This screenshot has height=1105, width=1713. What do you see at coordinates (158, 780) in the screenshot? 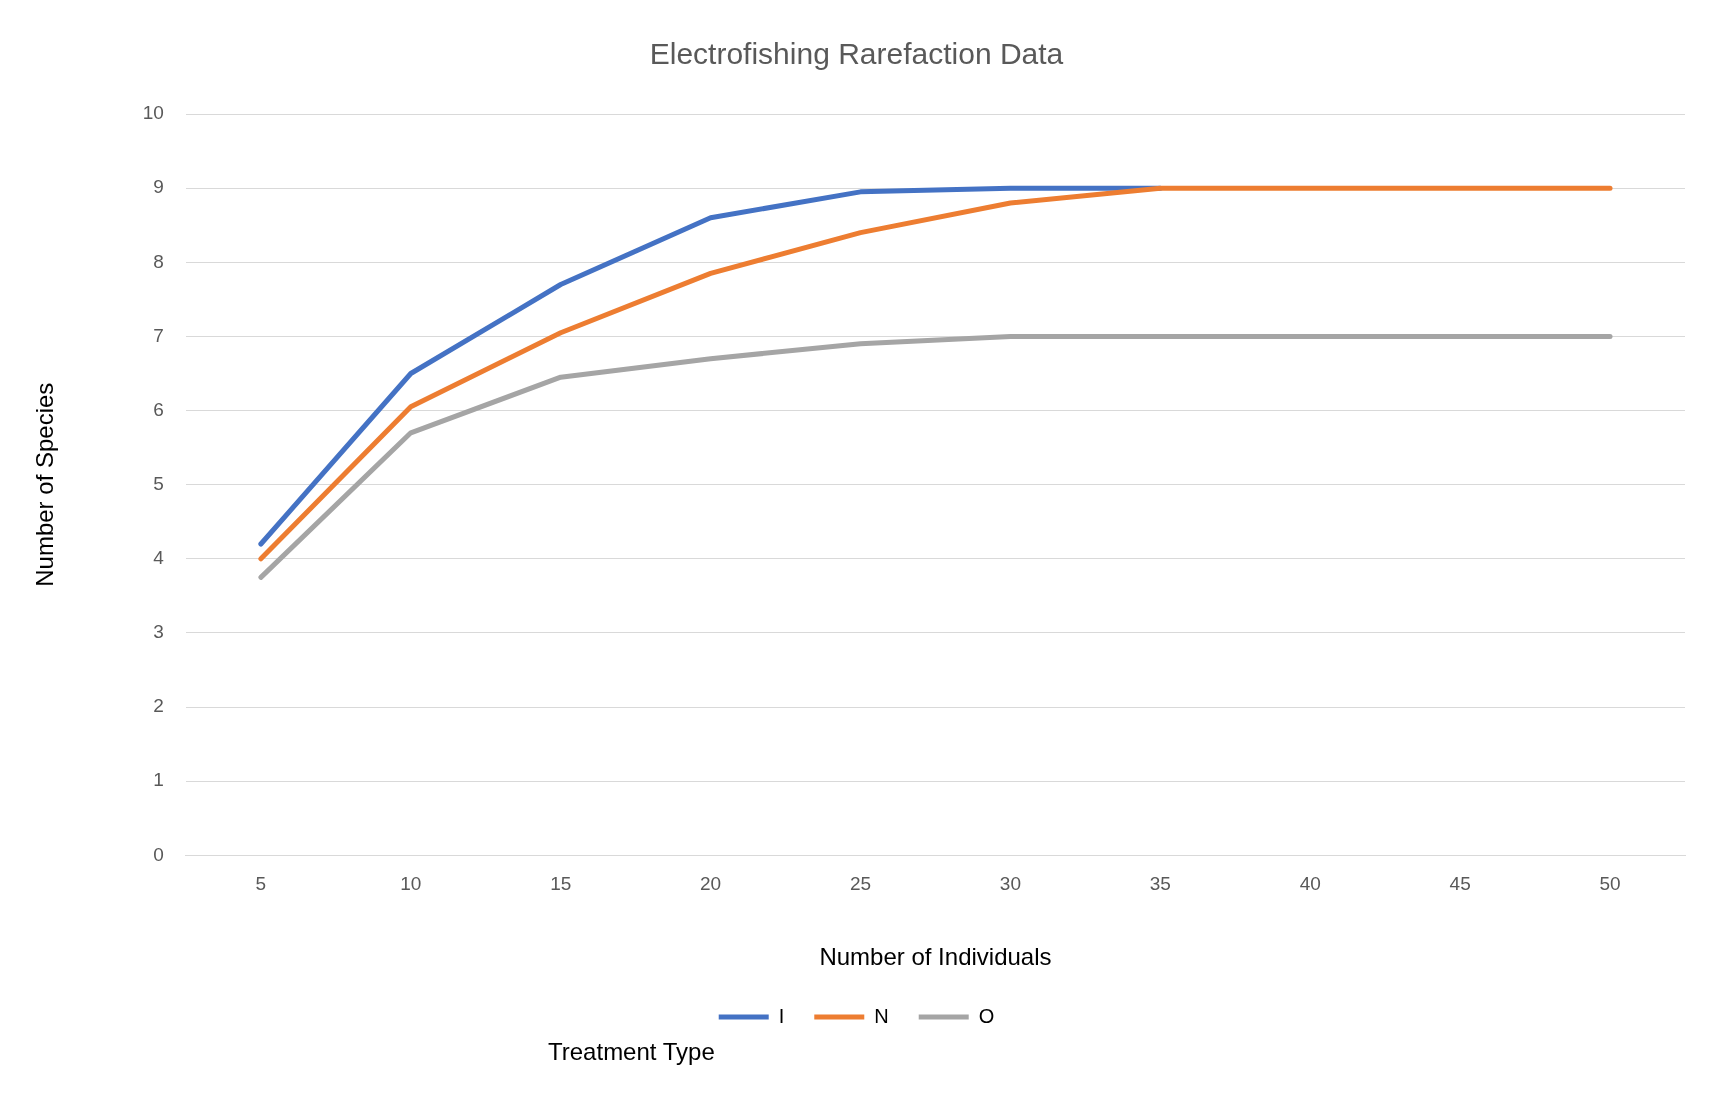
I see `y-tick-label: 1` at bounding box center [158, 780].